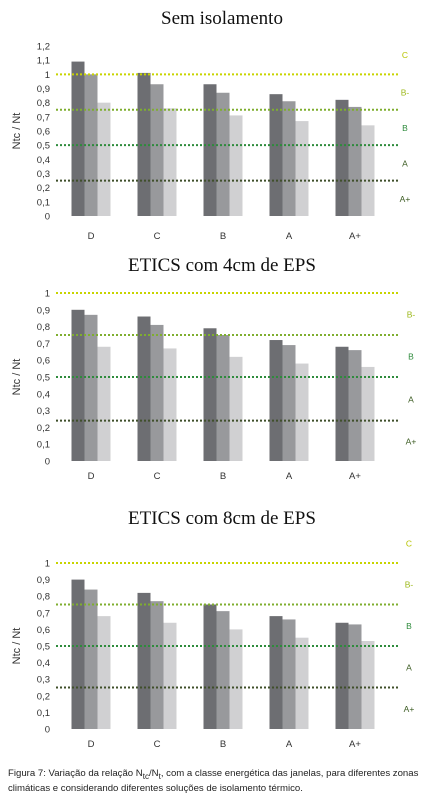  Describe the element at coordinates (75, 773) in the screenshot. I see `caption-prefix: Figura 7: Variação da relação N` at that location.